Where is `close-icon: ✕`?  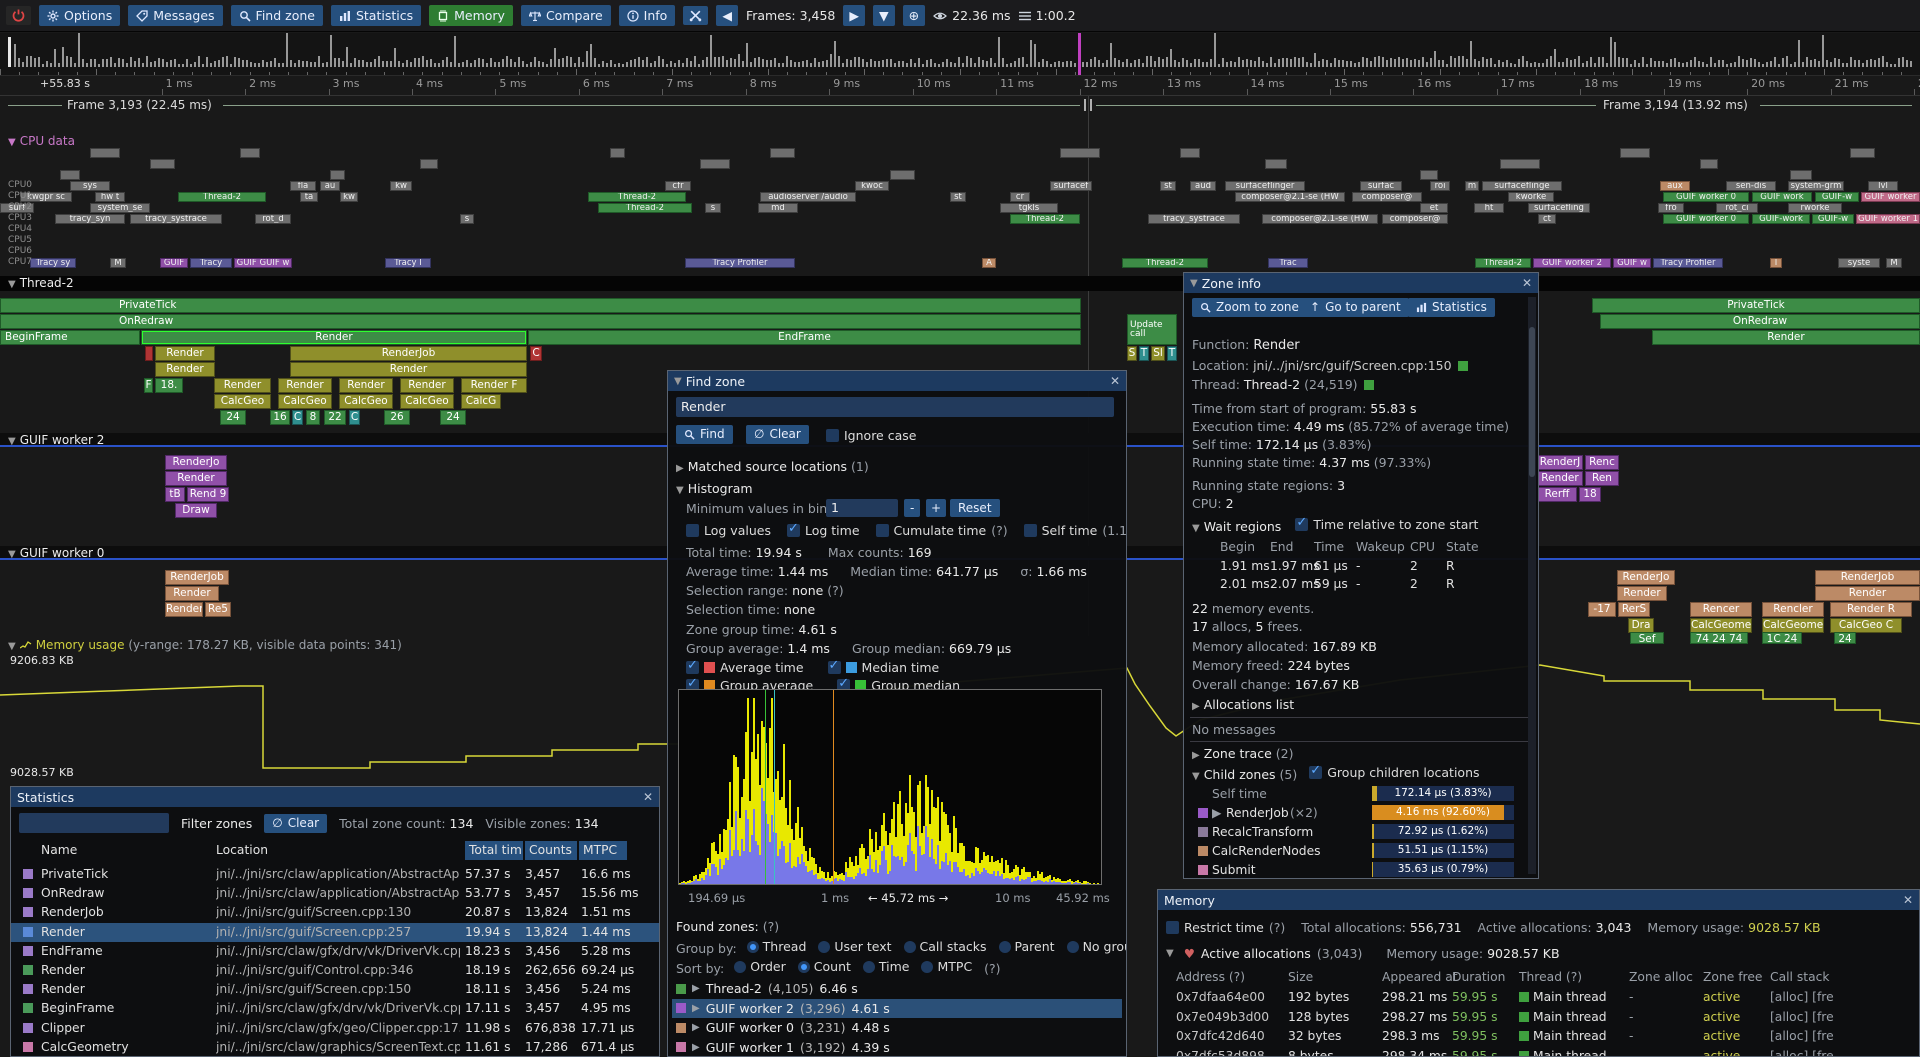
close-icon: ✕ is located at coordinates (1526, 283).